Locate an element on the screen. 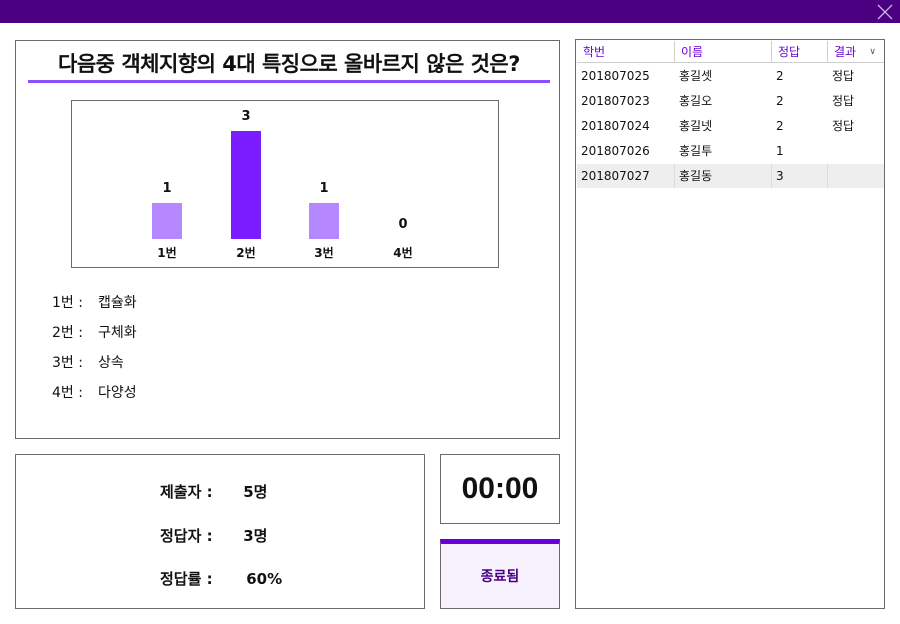 The width and height of the screenshot is (900, 624). option-text: 구체화 is located at coordinates (117, 333).